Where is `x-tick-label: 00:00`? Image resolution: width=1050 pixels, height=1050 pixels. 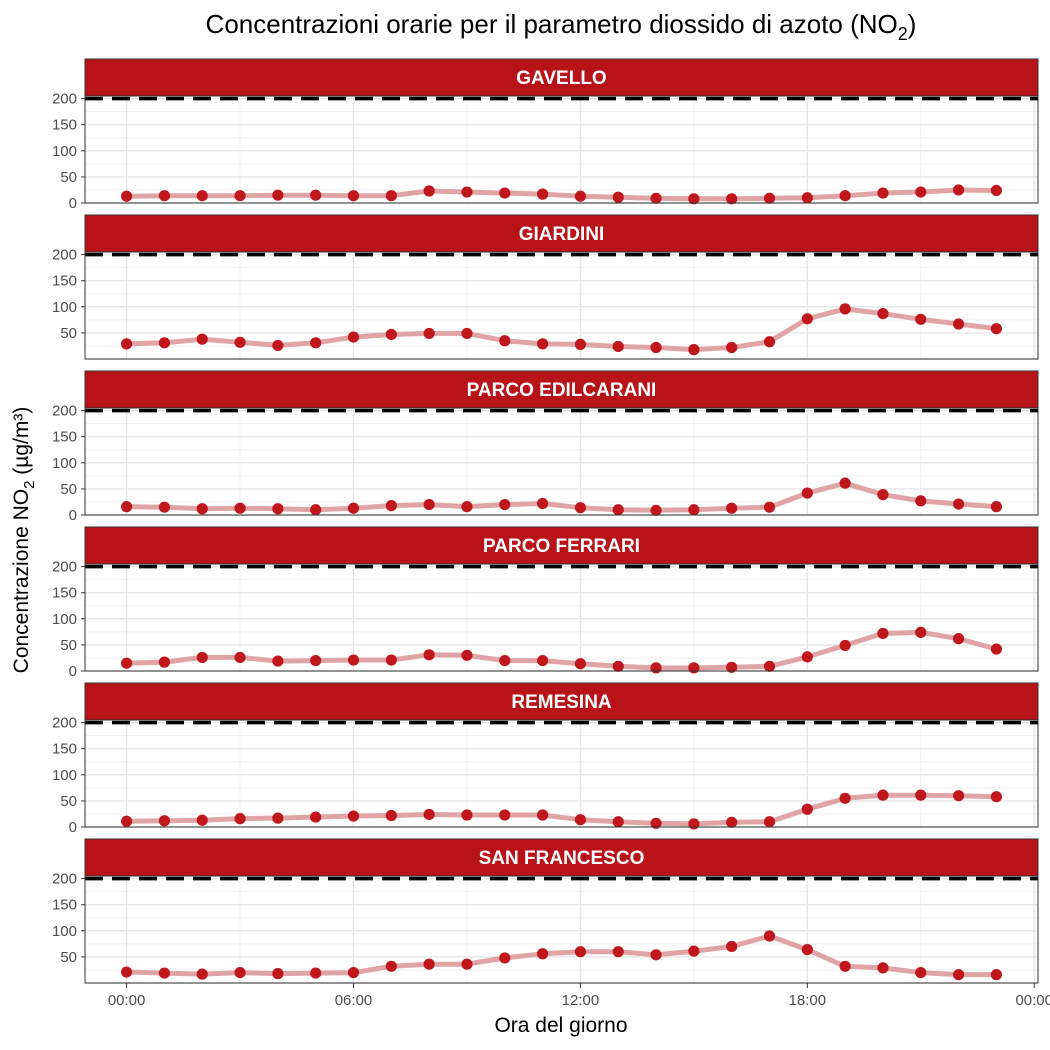 x-tick-label: 00:00 is located at coordinates (127, 1000).